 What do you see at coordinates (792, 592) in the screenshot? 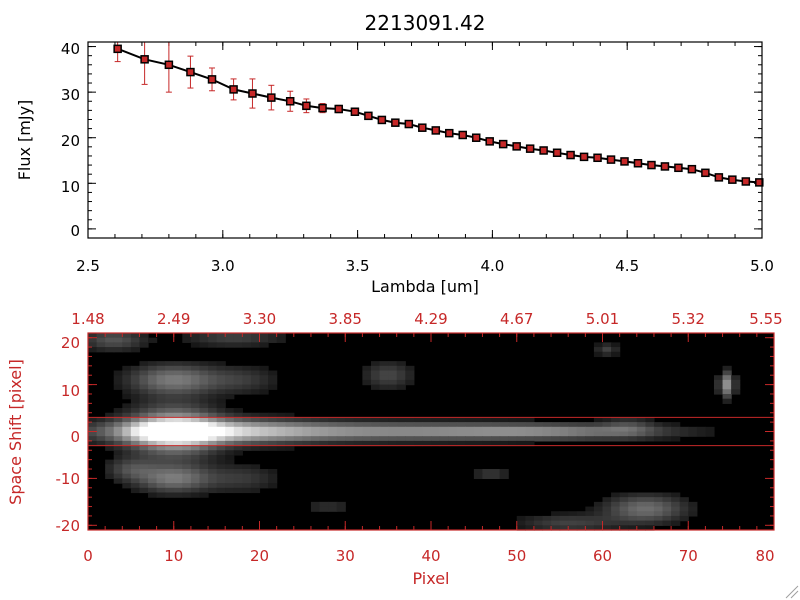
I see `resize-grip-icon` at bounding box center [792, 592].